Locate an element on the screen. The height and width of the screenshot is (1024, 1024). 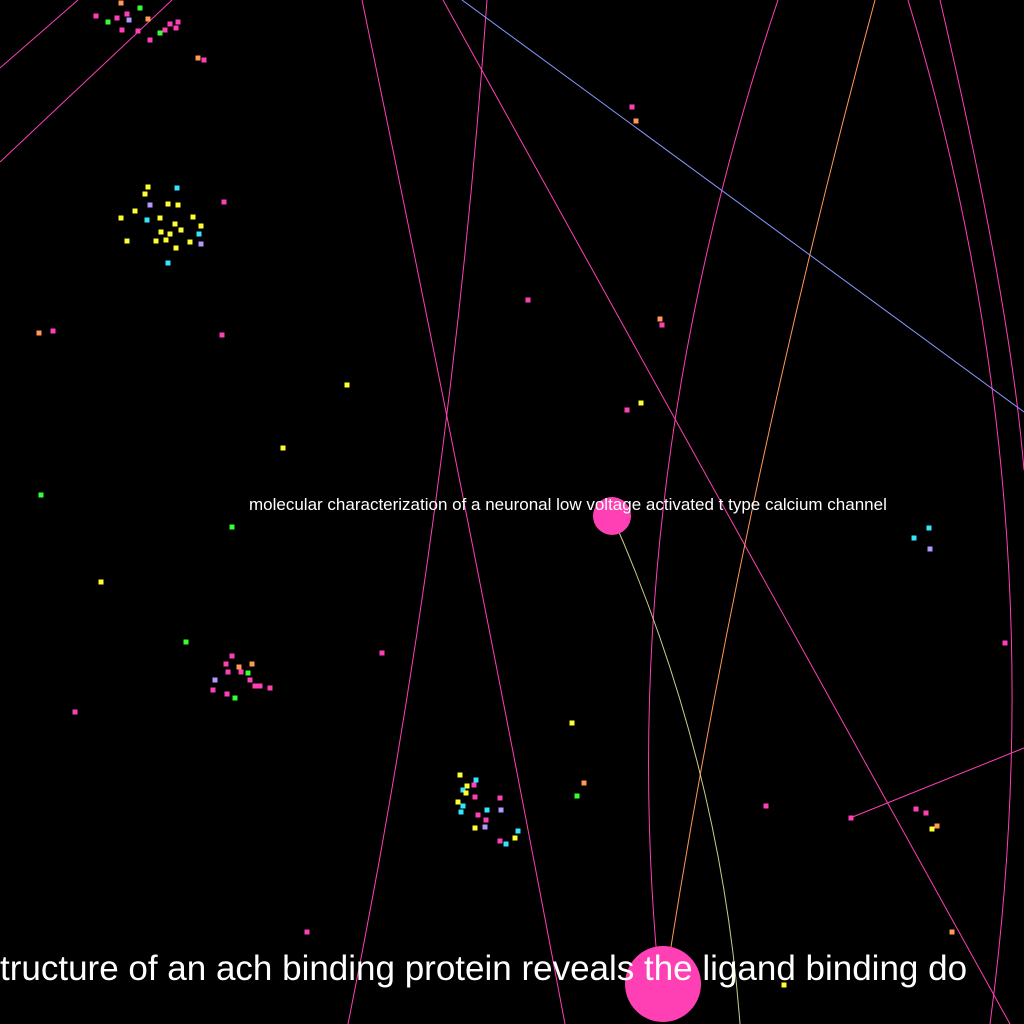
focus-node is located at coordinates (612, 516).